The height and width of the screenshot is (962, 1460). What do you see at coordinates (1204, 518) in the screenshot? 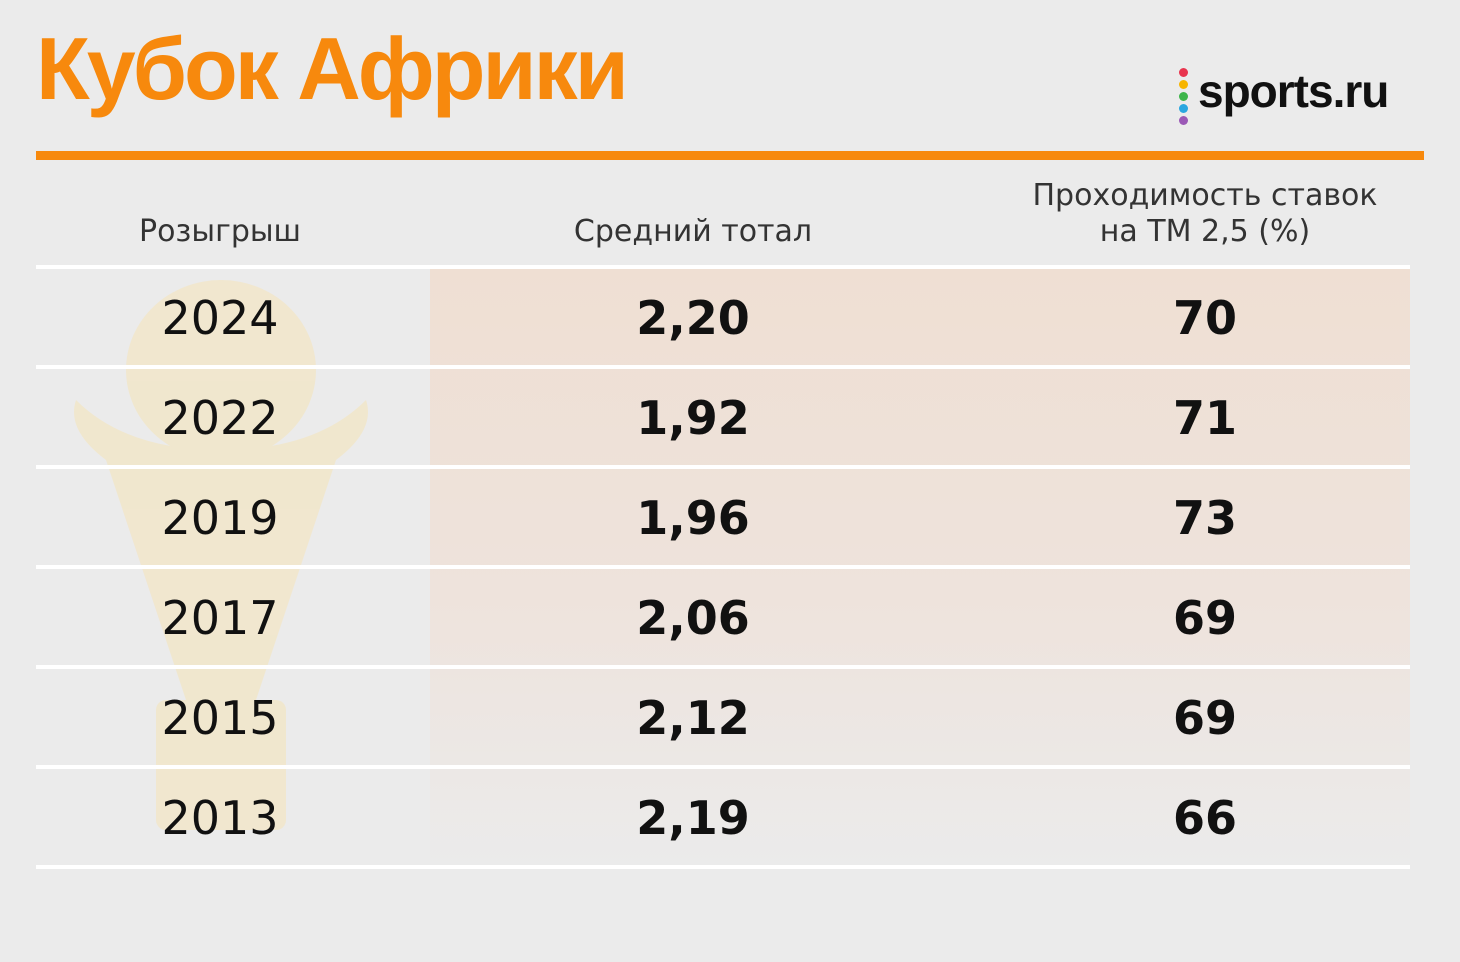
I see `table-cell: 73` at bounding box center [1204, 518].